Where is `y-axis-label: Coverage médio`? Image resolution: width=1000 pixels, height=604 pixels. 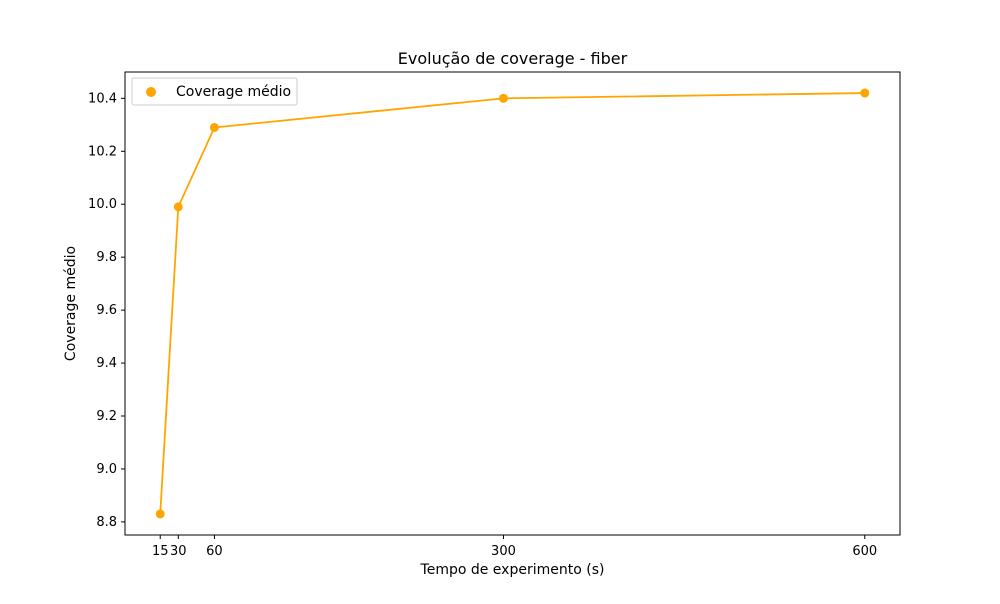
y-axis-label: Coverage médio is located at coordinates (71, 303).